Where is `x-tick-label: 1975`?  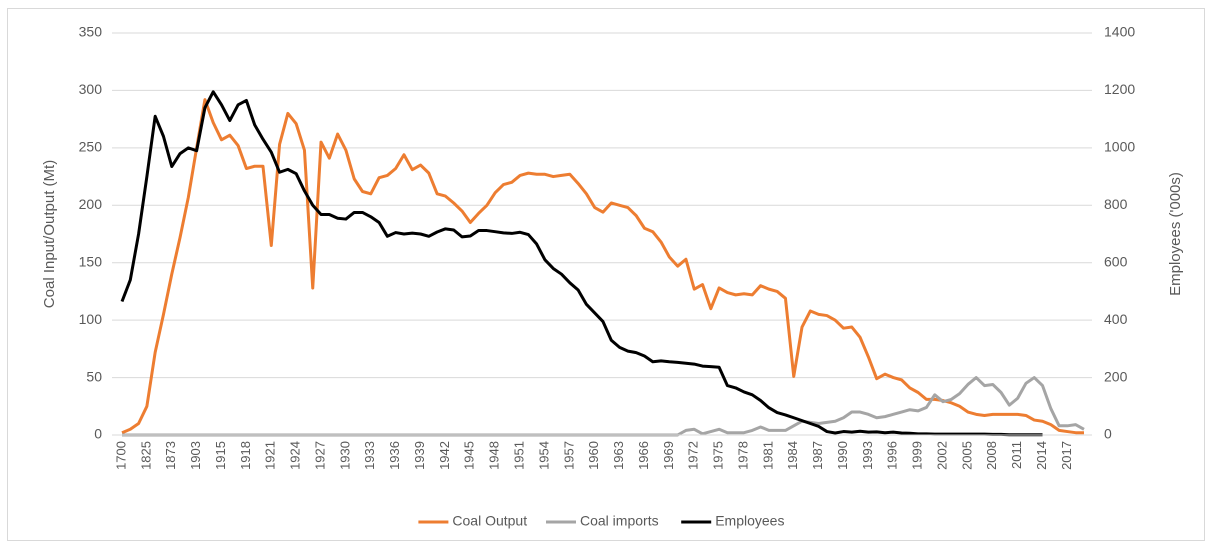 x-tick-label: 1975 is located at coordinates (718, 455).